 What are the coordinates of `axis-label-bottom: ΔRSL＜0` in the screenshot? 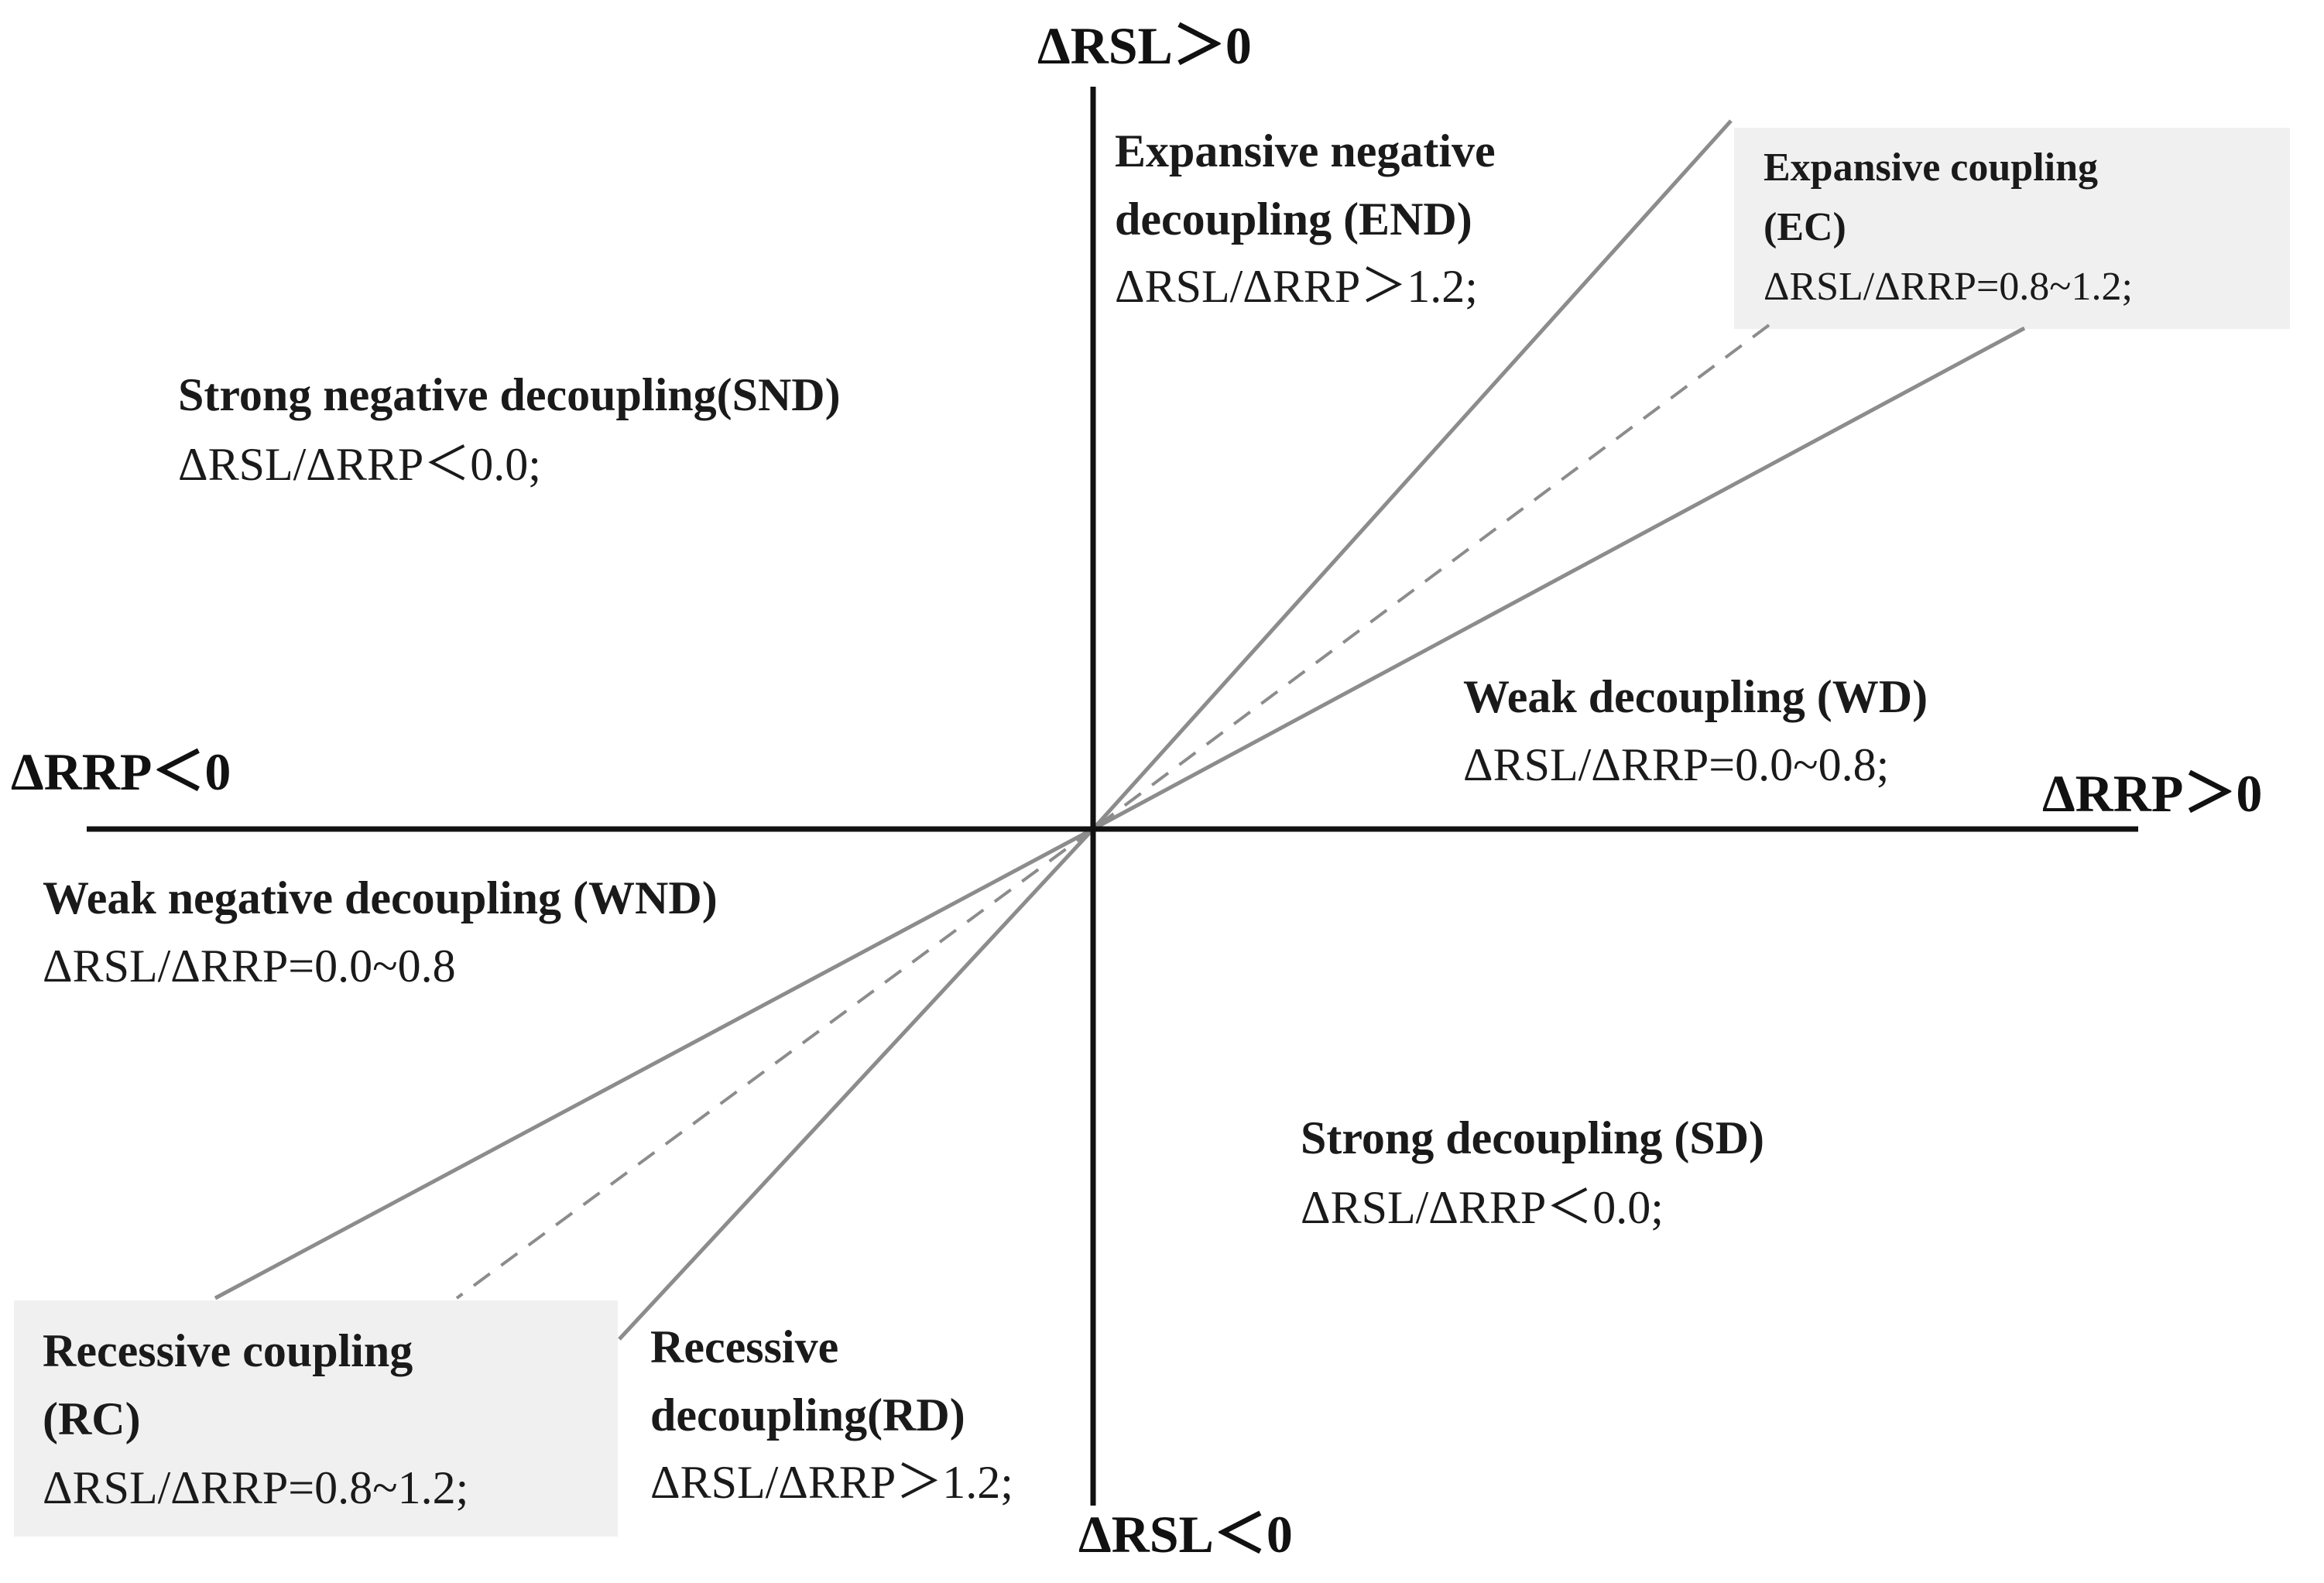 It's located at (1185, 1535).